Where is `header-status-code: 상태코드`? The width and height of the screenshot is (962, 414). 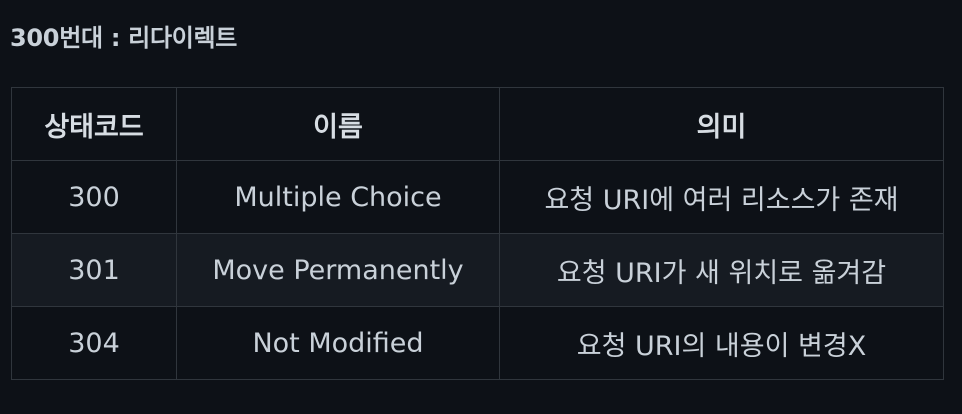
header-status-code: 상태코드 is located at coordinates (94, 124).